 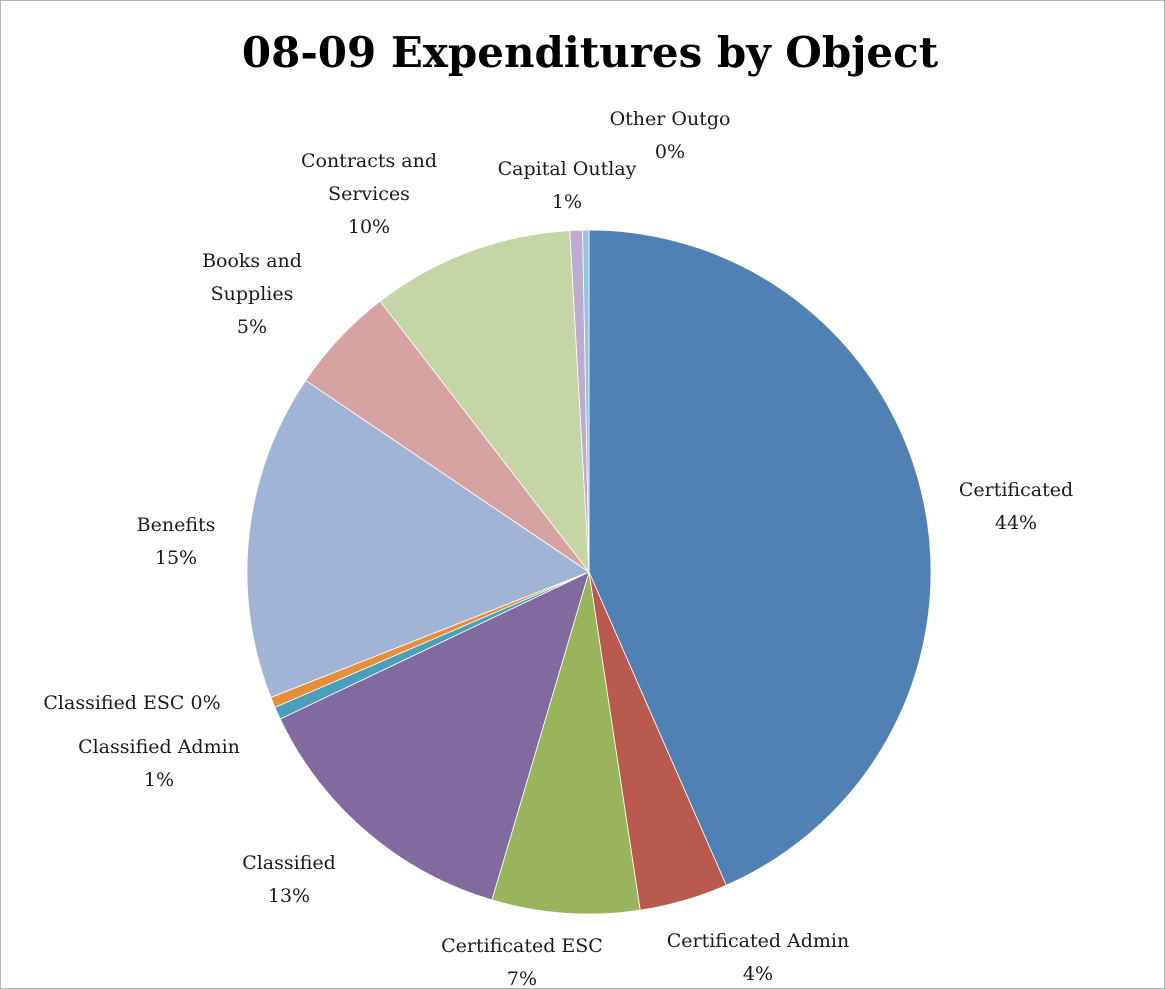 What do you see at coordinates (289, 863) in the screenshot?
I see `slice-label-line: Classified` at bounding box center [289, 863].